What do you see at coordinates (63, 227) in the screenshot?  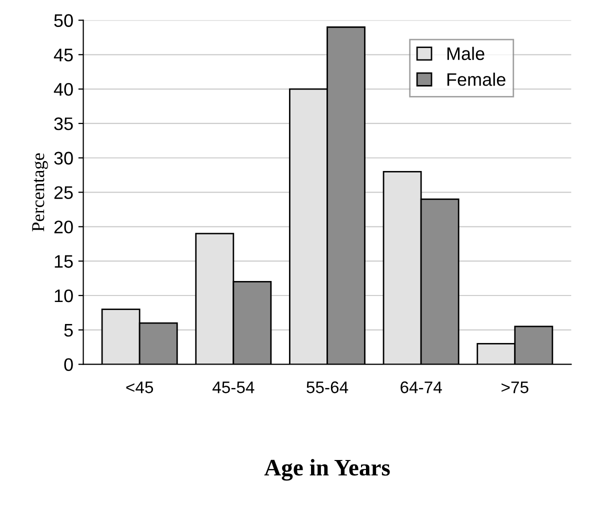 I see `y-tick-label: 20` at bounding box center [63, 227].